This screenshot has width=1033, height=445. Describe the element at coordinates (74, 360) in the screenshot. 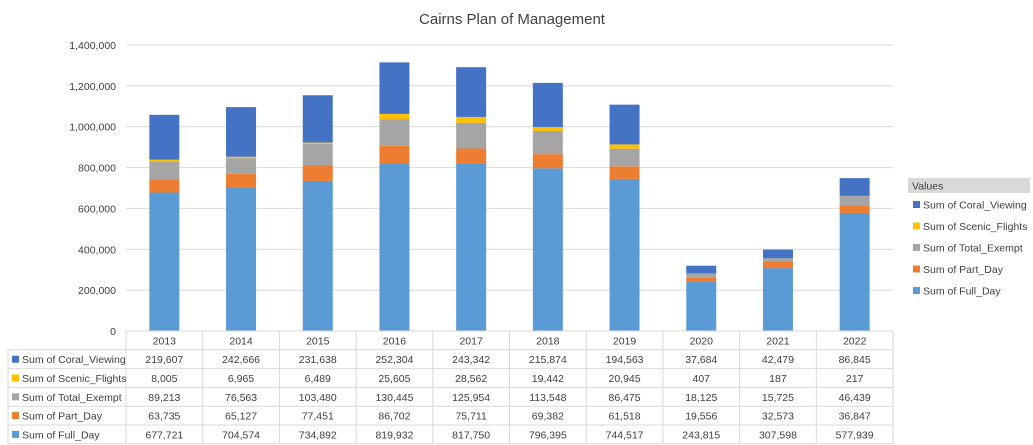

I see `series-row-label: Sum of Coral_Viewing` at that location.